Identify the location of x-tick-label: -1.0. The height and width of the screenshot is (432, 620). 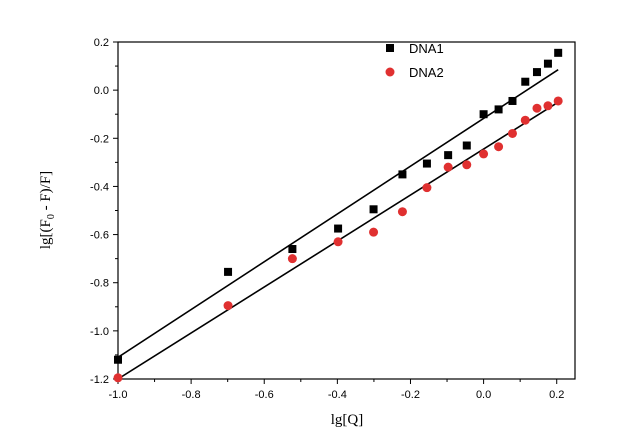
(118, 395).